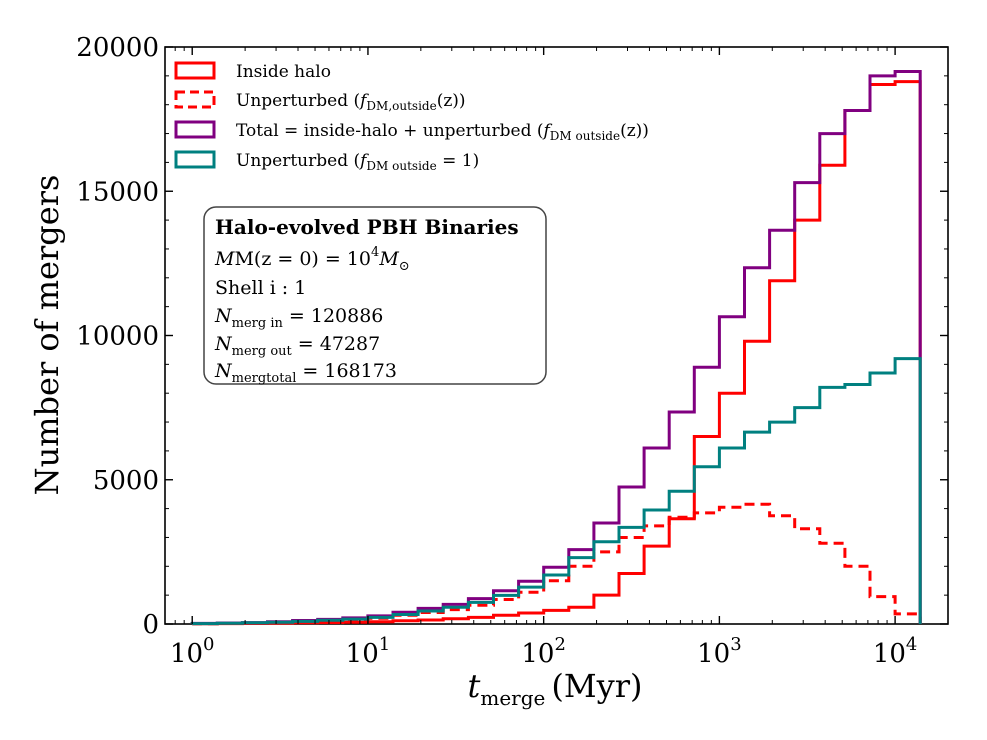 This screenshot has width=987, height=740. Describe the element at coordinates (126, 481) in the screenshot. I see `y-tick-label: 5000` at that location.